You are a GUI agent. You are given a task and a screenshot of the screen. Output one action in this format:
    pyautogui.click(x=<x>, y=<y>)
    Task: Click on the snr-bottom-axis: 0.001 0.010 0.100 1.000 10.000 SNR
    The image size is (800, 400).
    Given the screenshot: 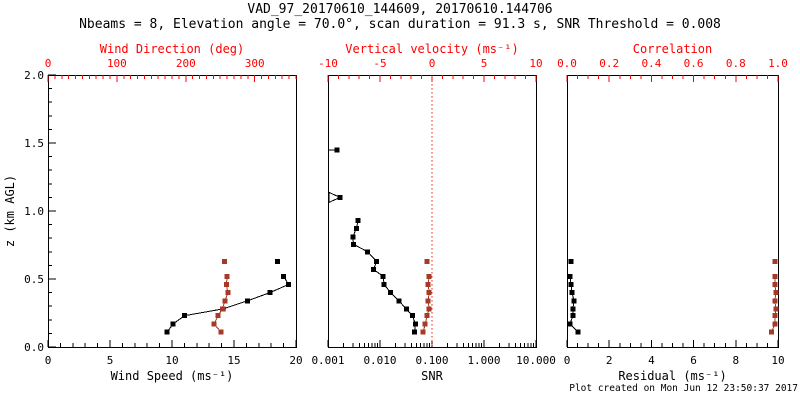 What is the action you would take?
    pyautogui.click(x=433, y=361)
    